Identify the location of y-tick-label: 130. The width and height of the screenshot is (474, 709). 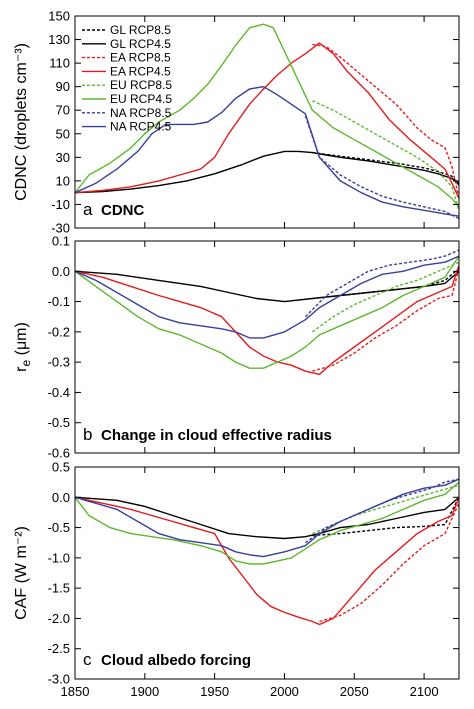
(59, 39).